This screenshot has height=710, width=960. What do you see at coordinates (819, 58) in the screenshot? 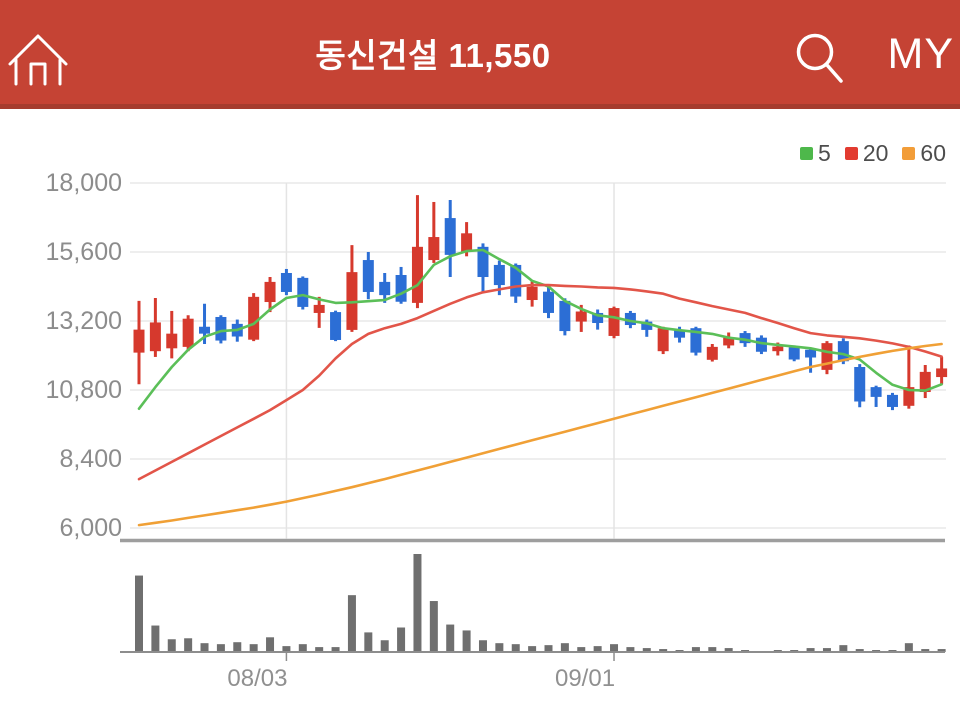
I see `search-button` at bounding box center [819, 58].